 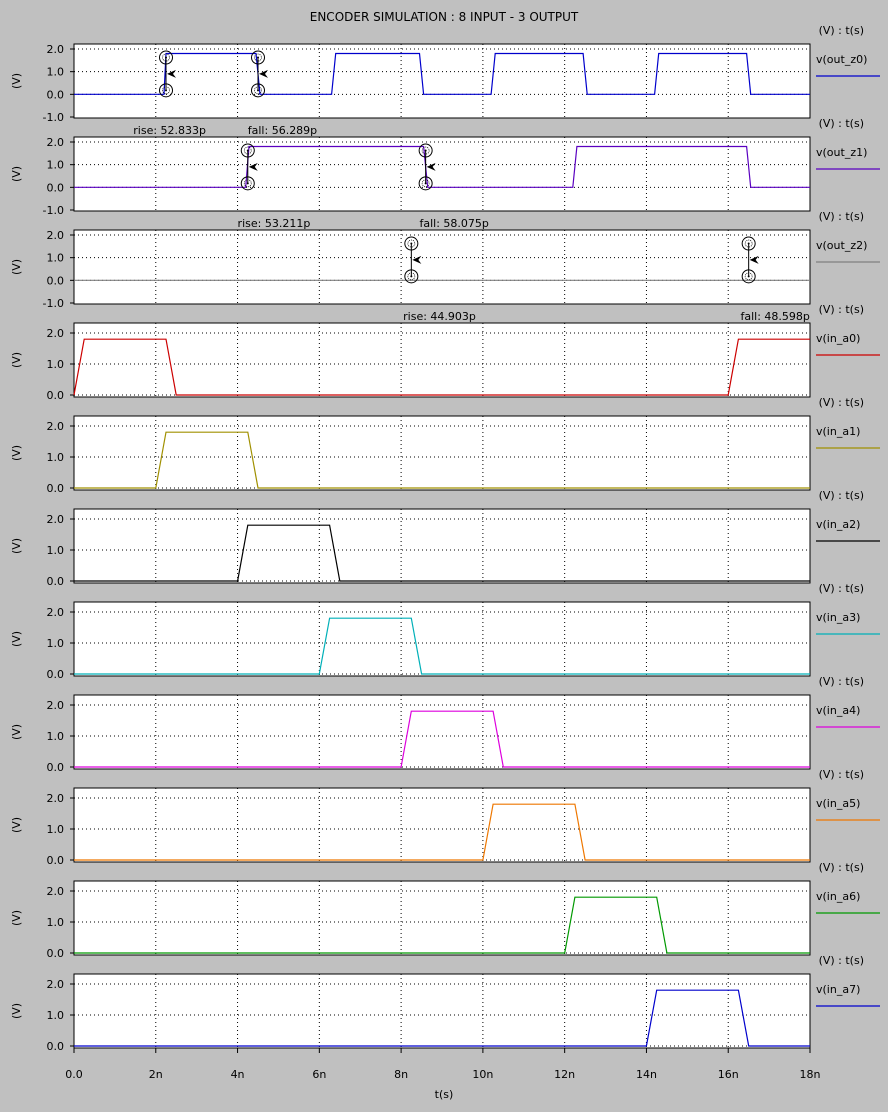 What do you see at coordinates (442, 925) in the screenshot?
I see `series-line-v(in_a6)` at bounding box center [442, 925].